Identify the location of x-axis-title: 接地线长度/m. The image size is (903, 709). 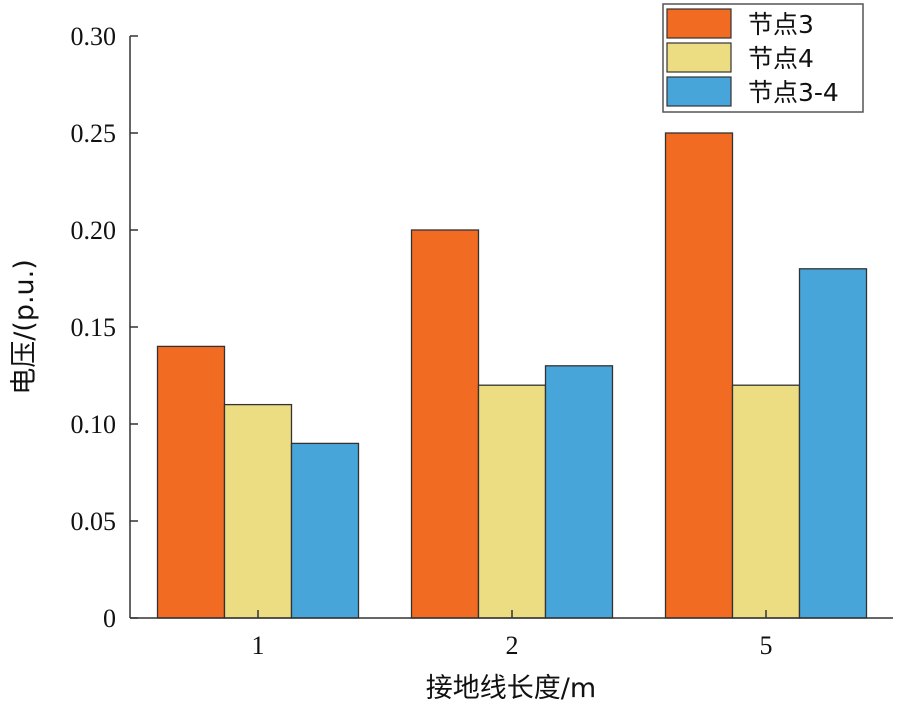
(511, 688).